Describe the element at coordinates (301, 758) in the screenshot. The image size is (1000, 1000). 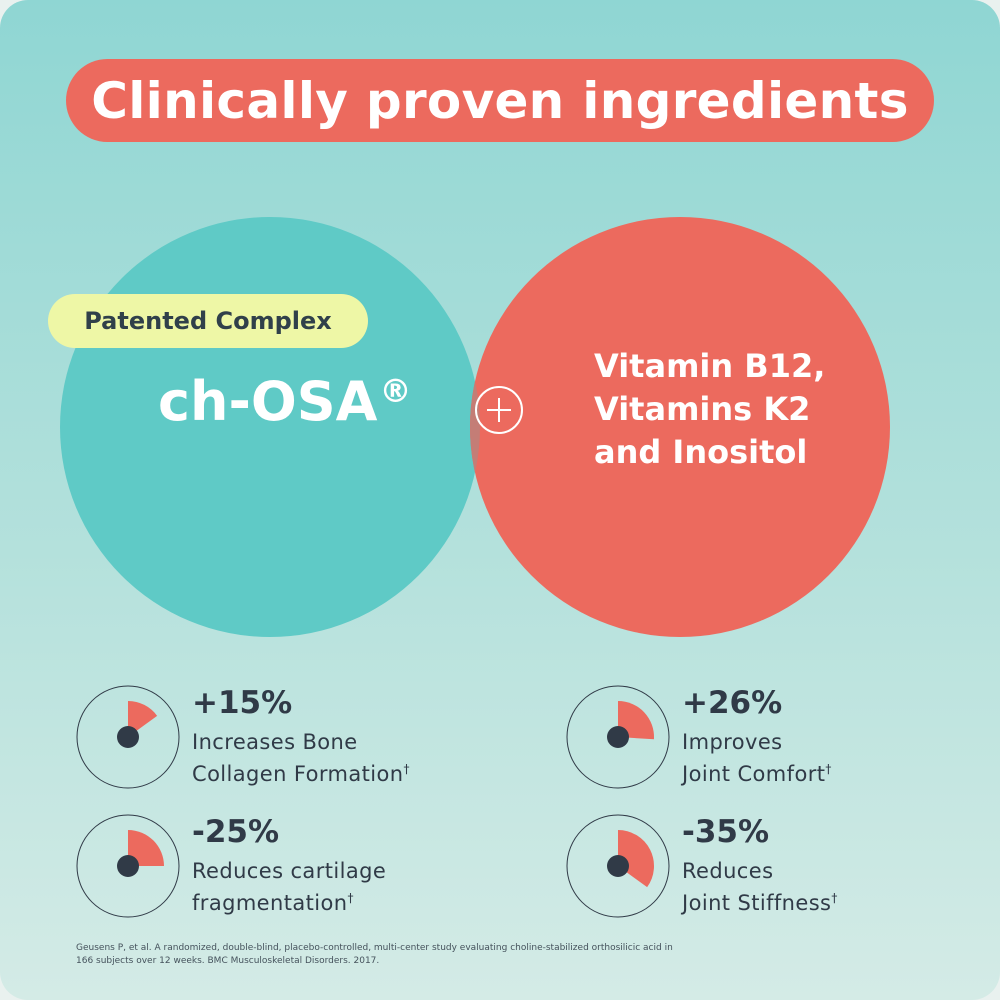
I see `stat-description: Increases Bone Collagen Formation†` at that location.